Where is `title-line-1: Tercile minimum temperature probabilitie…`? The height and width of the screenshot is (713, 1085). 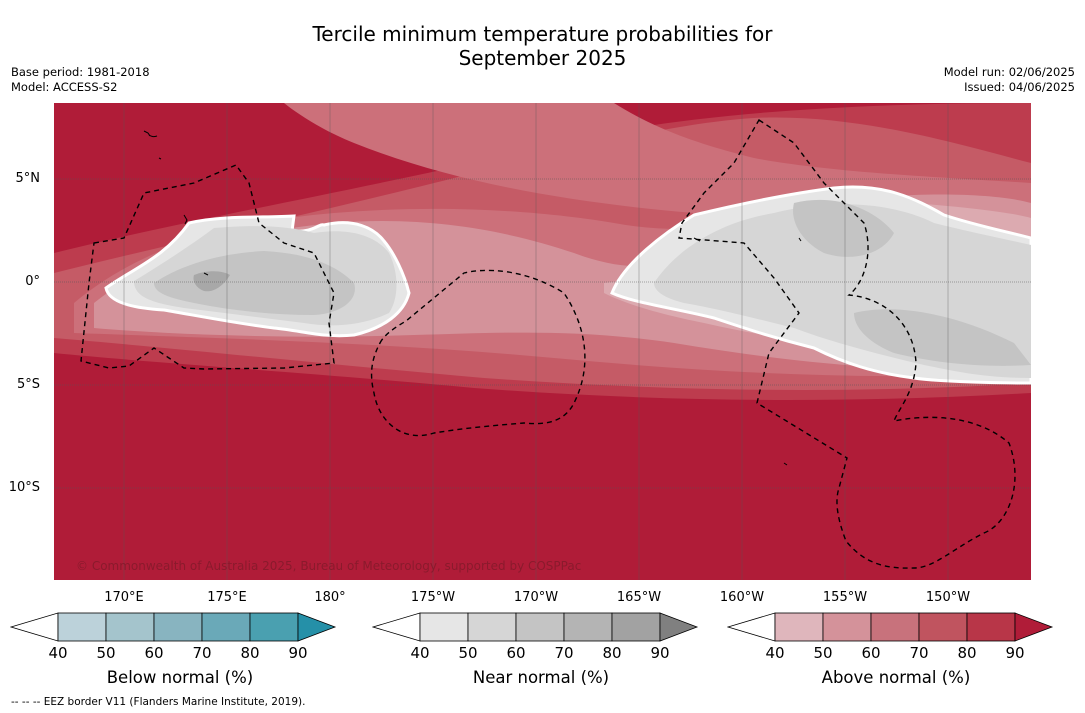 title-line-1: Tercile minimum temperature probabilitie… is located at coordinates (542, 34).